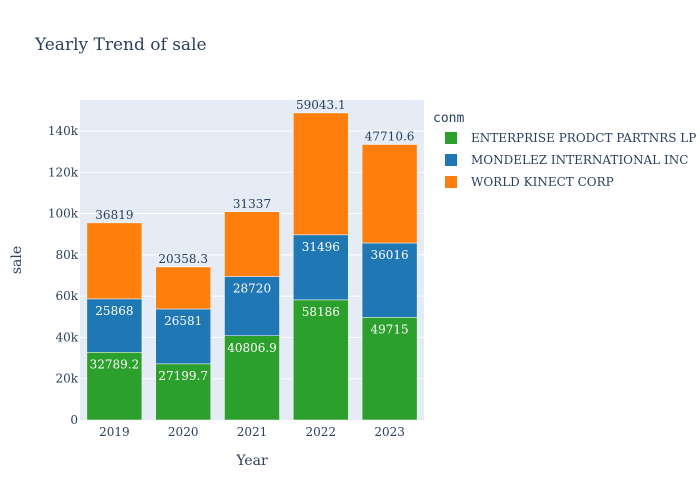 The height and width of the screenshot is (500, 700). Describe the element at coordinates (321, 105) in the screenshot. I see `data-label: 59043.1` at that location.